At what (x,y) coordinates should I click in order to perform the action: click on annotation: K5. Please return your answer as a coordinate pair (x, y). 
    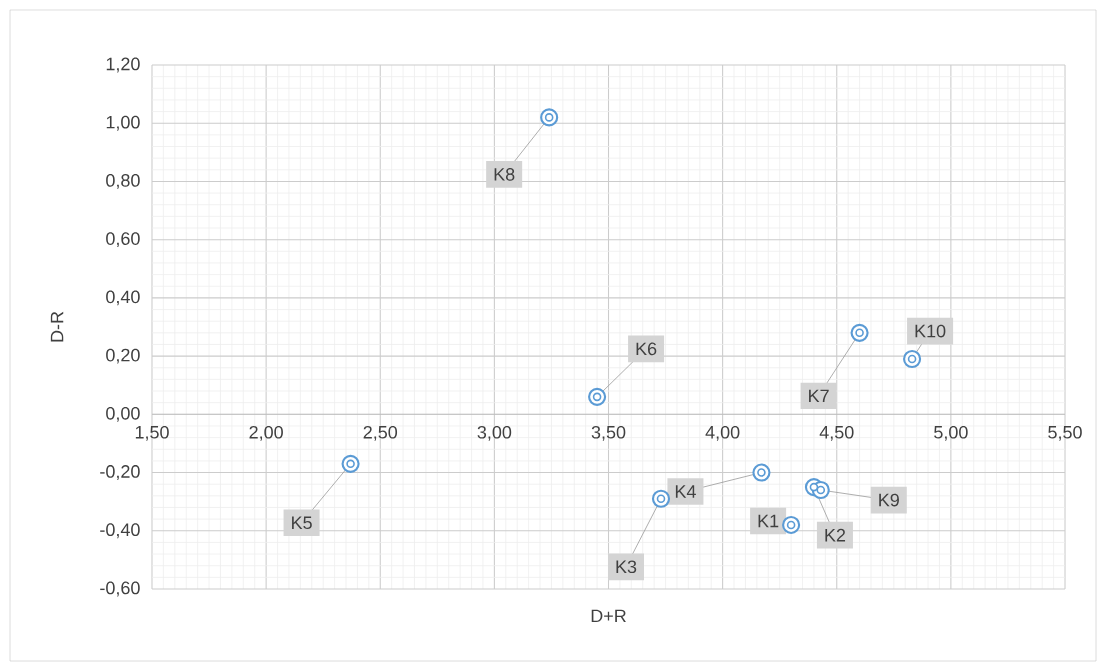
    Looking at the image, I should click on (302, 523).